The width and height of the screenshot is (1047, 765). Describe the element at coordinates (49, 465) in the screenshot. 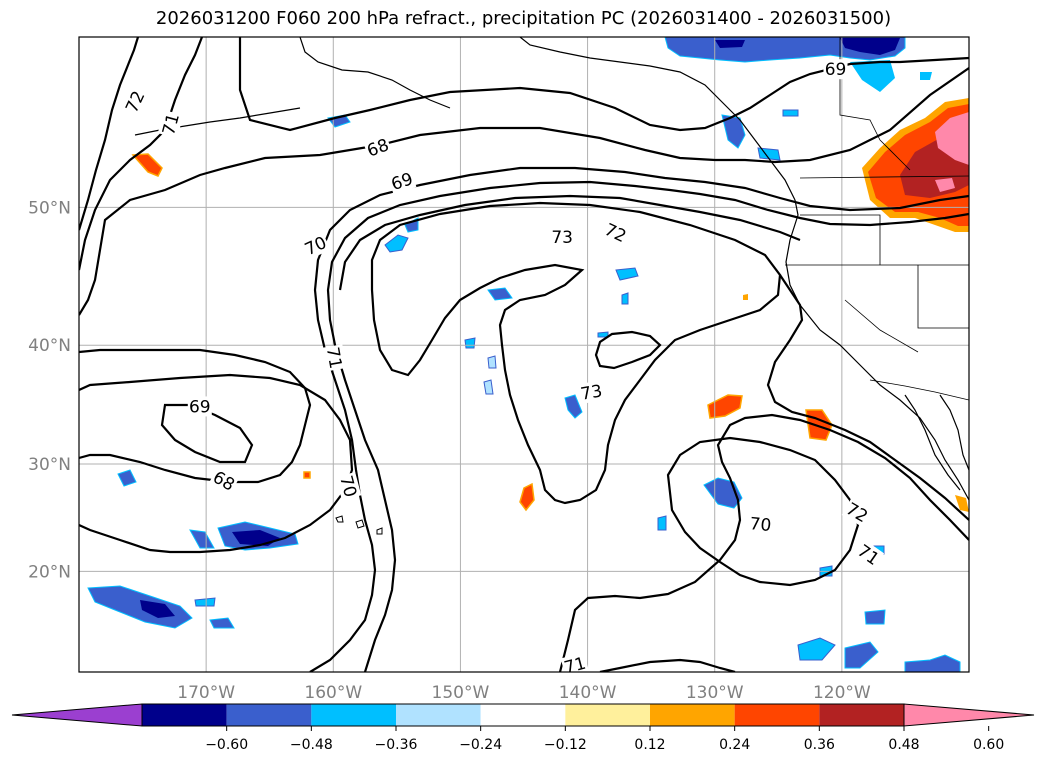

I see `lat-tick-label: 30°N` at that location.